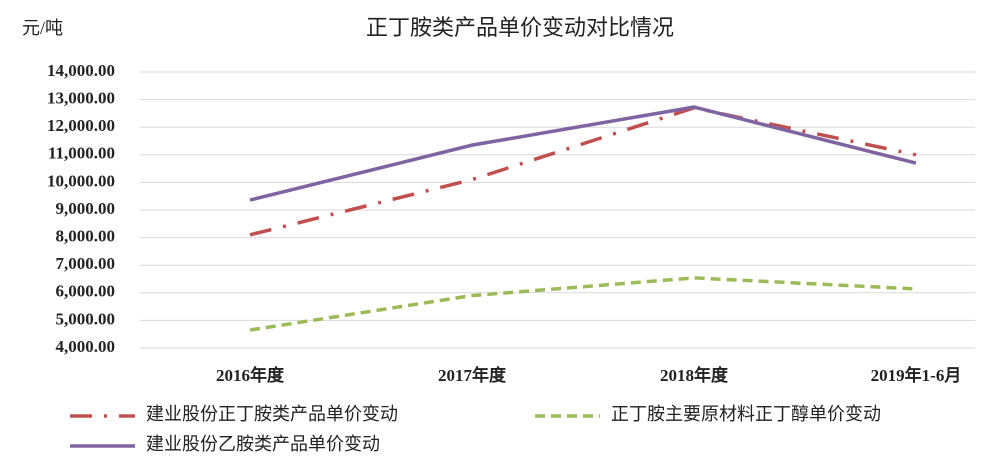  Describe the element at coordinates (520, 27) in the screenshot. I see `chart-title: 正丁胺类产品单价变动对比情况` at that location.